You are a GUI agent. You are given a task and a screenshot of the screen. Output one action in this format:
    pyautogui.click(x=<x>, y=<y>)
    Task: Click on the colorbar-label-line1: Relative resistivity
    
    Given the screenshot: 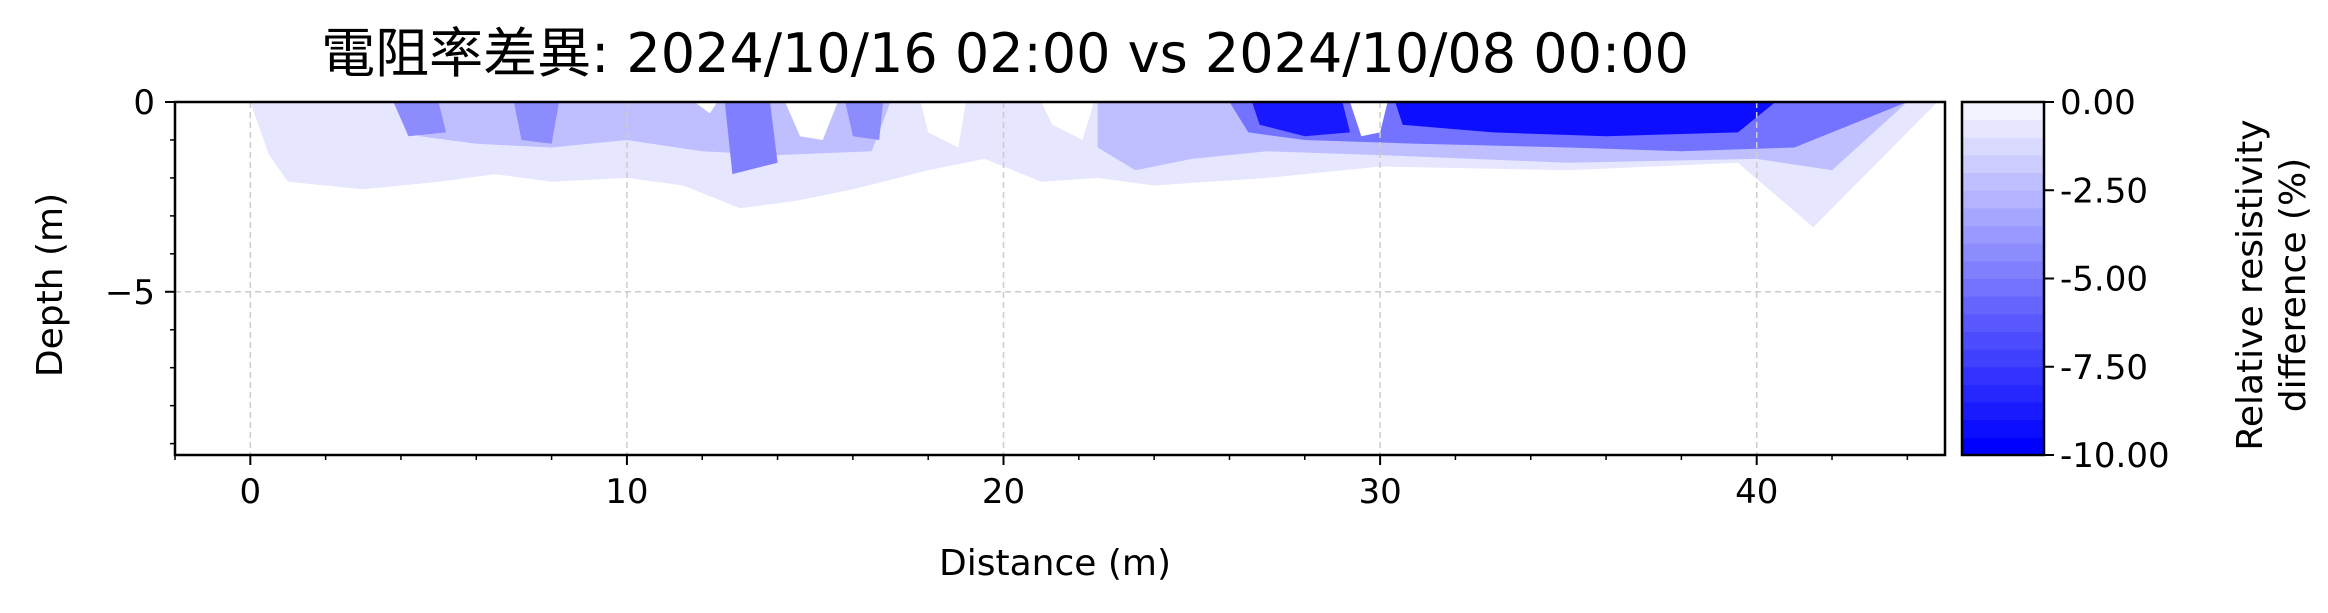 What is the action you would take?
    pyautogui.click(x=2250, y=284)
    